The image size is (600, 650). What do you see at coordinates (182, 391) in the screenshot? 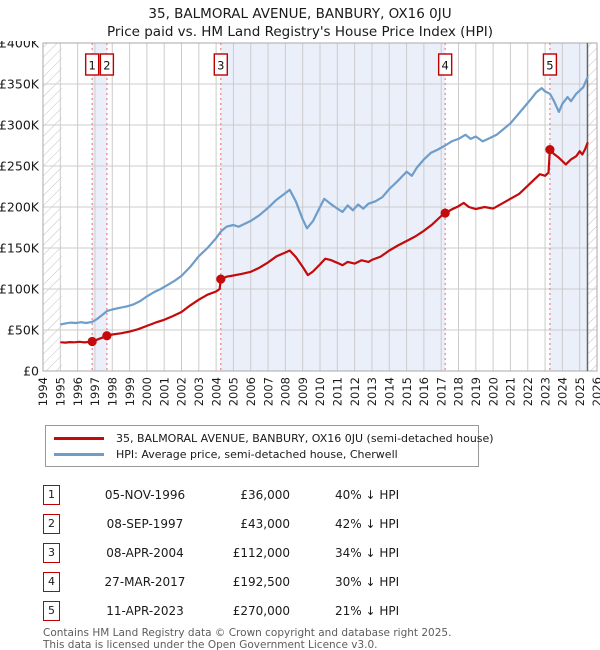
I see `x-tick-label: 2002` at bounding box center [182, 391].